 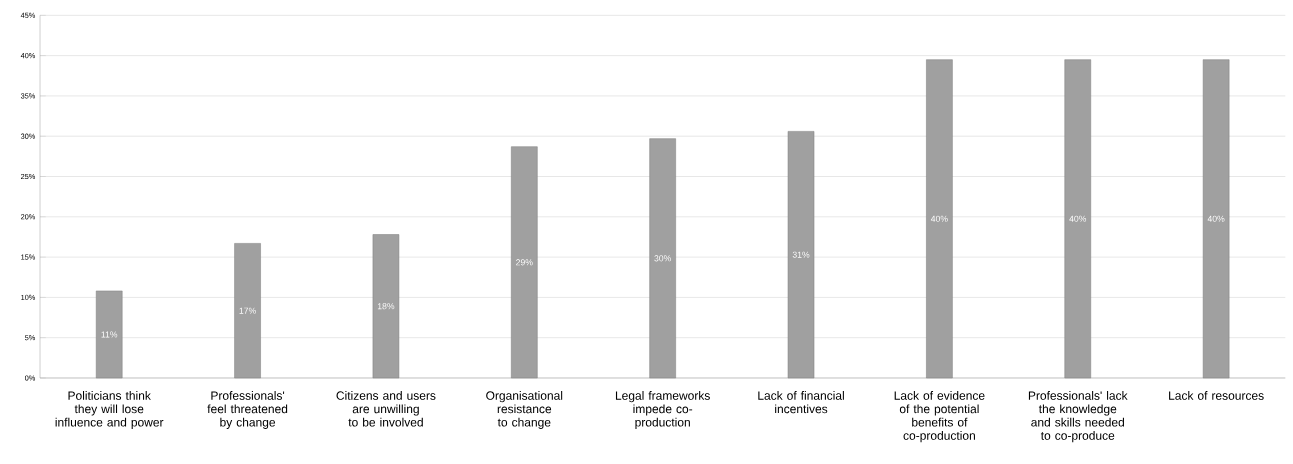 I want to click on data-label: 11%, so click(x=109, y=334).